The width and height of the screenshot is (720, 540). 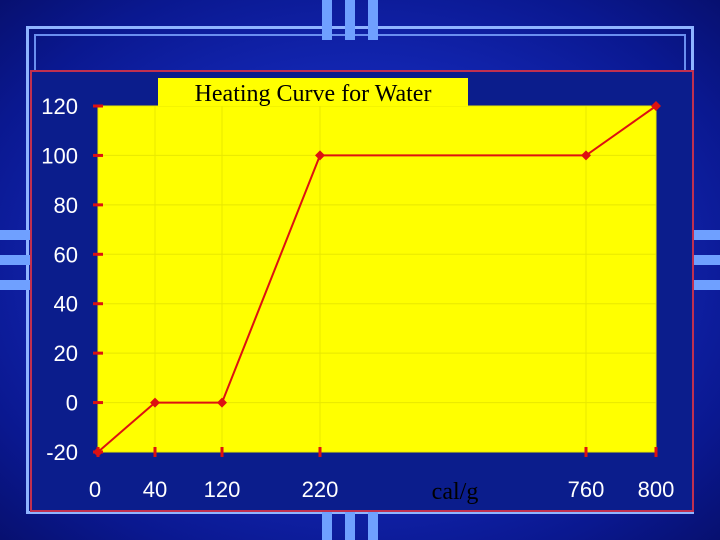 I want to click on y-tick-label: 0, so click(x=72, y=403).